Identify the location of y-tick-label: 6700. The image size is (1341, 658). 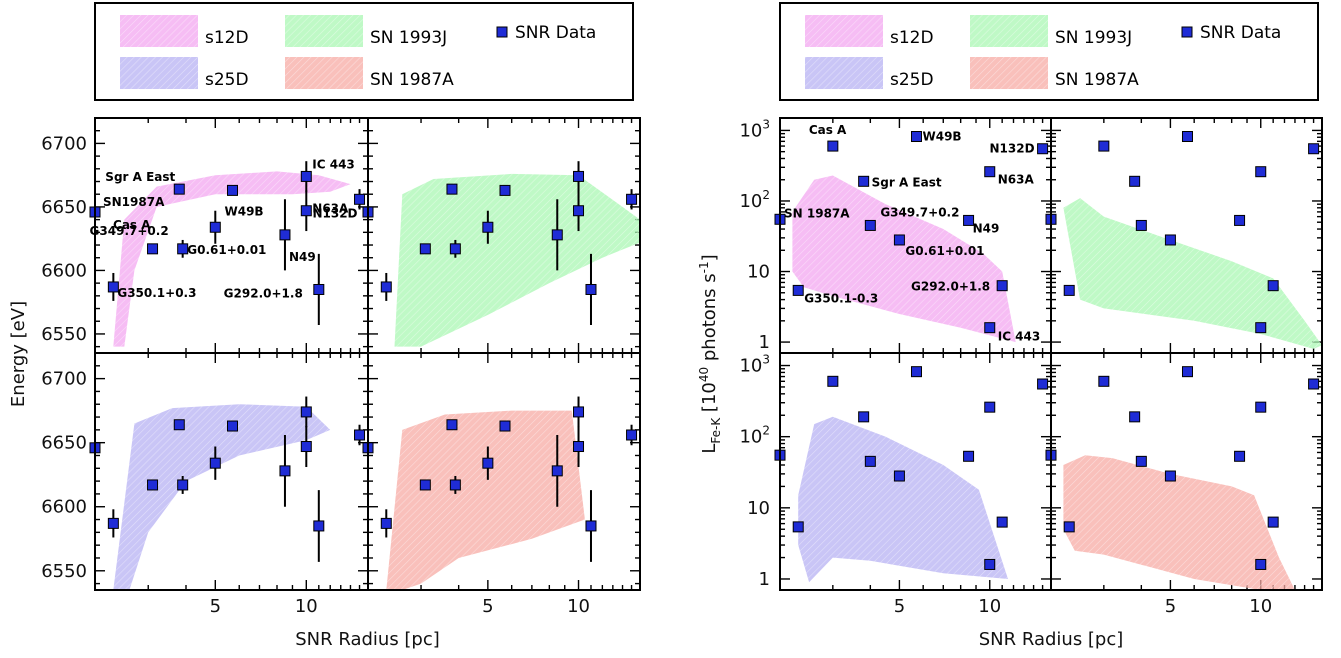
(64, 143).